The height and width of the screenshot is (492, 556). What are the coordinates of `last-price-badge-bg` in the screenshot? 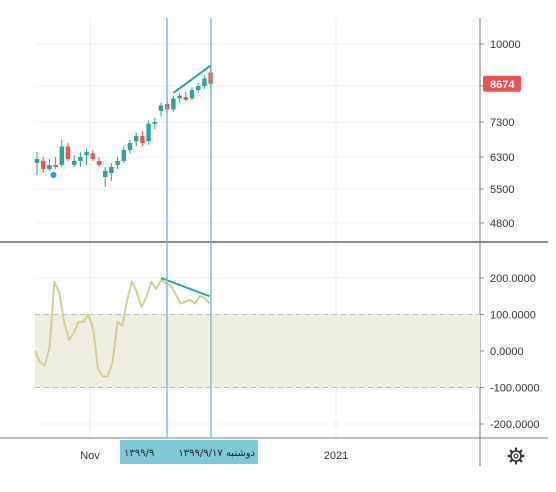 It's located at (502, 83).